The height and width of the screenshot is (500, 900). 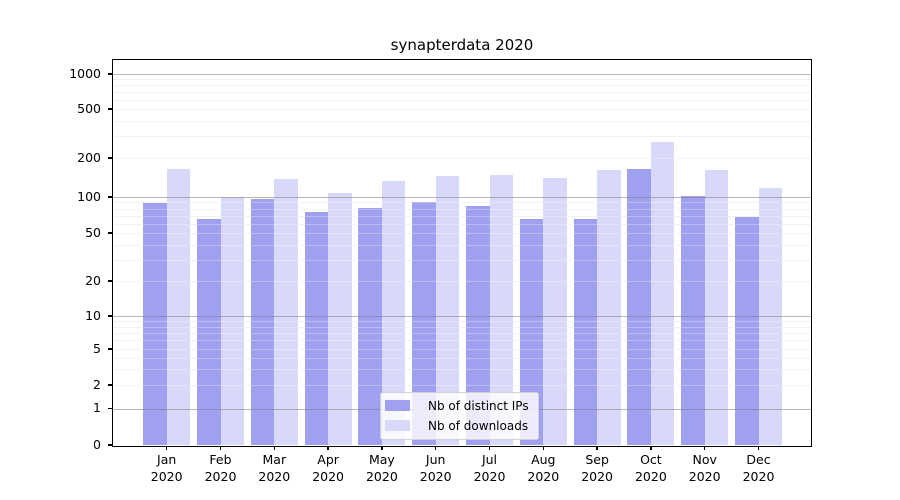 What do you see at coordinates (462, 317) in the screenshot?
I see `gridline-major` at bounding box center [462, 317].